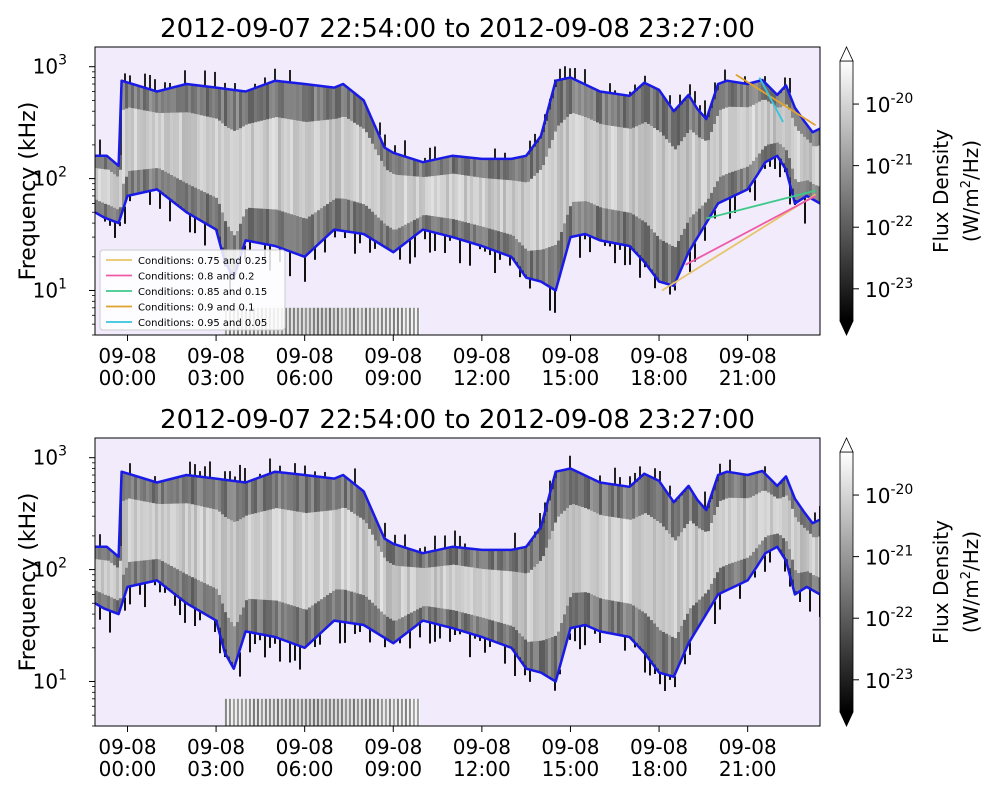 This screenshot has height=804, width=1000. Describe the element at coordinates (482, 769) in the screenshot. I see `x-tick-label-time: 12:00` at that location.